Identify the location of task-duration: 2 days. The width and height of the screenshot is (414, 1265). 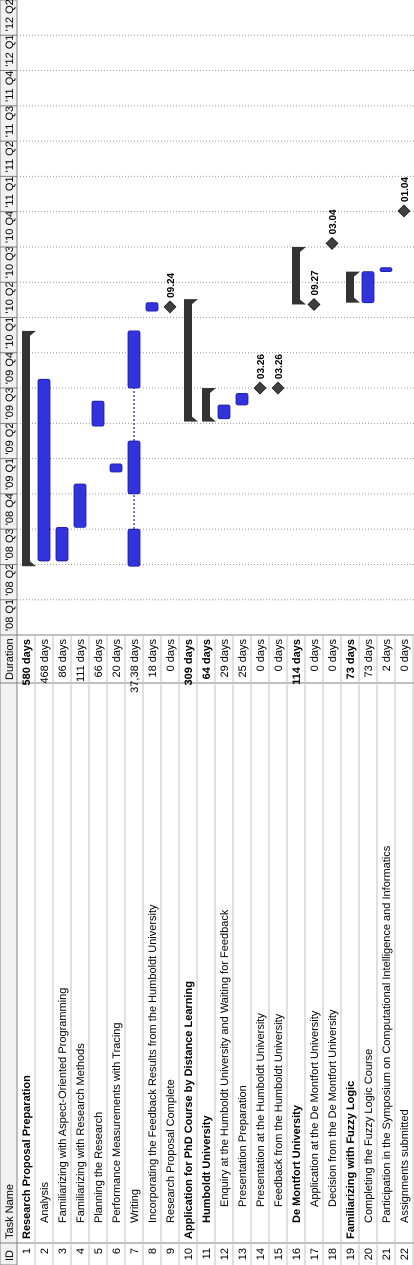
(387, 655).